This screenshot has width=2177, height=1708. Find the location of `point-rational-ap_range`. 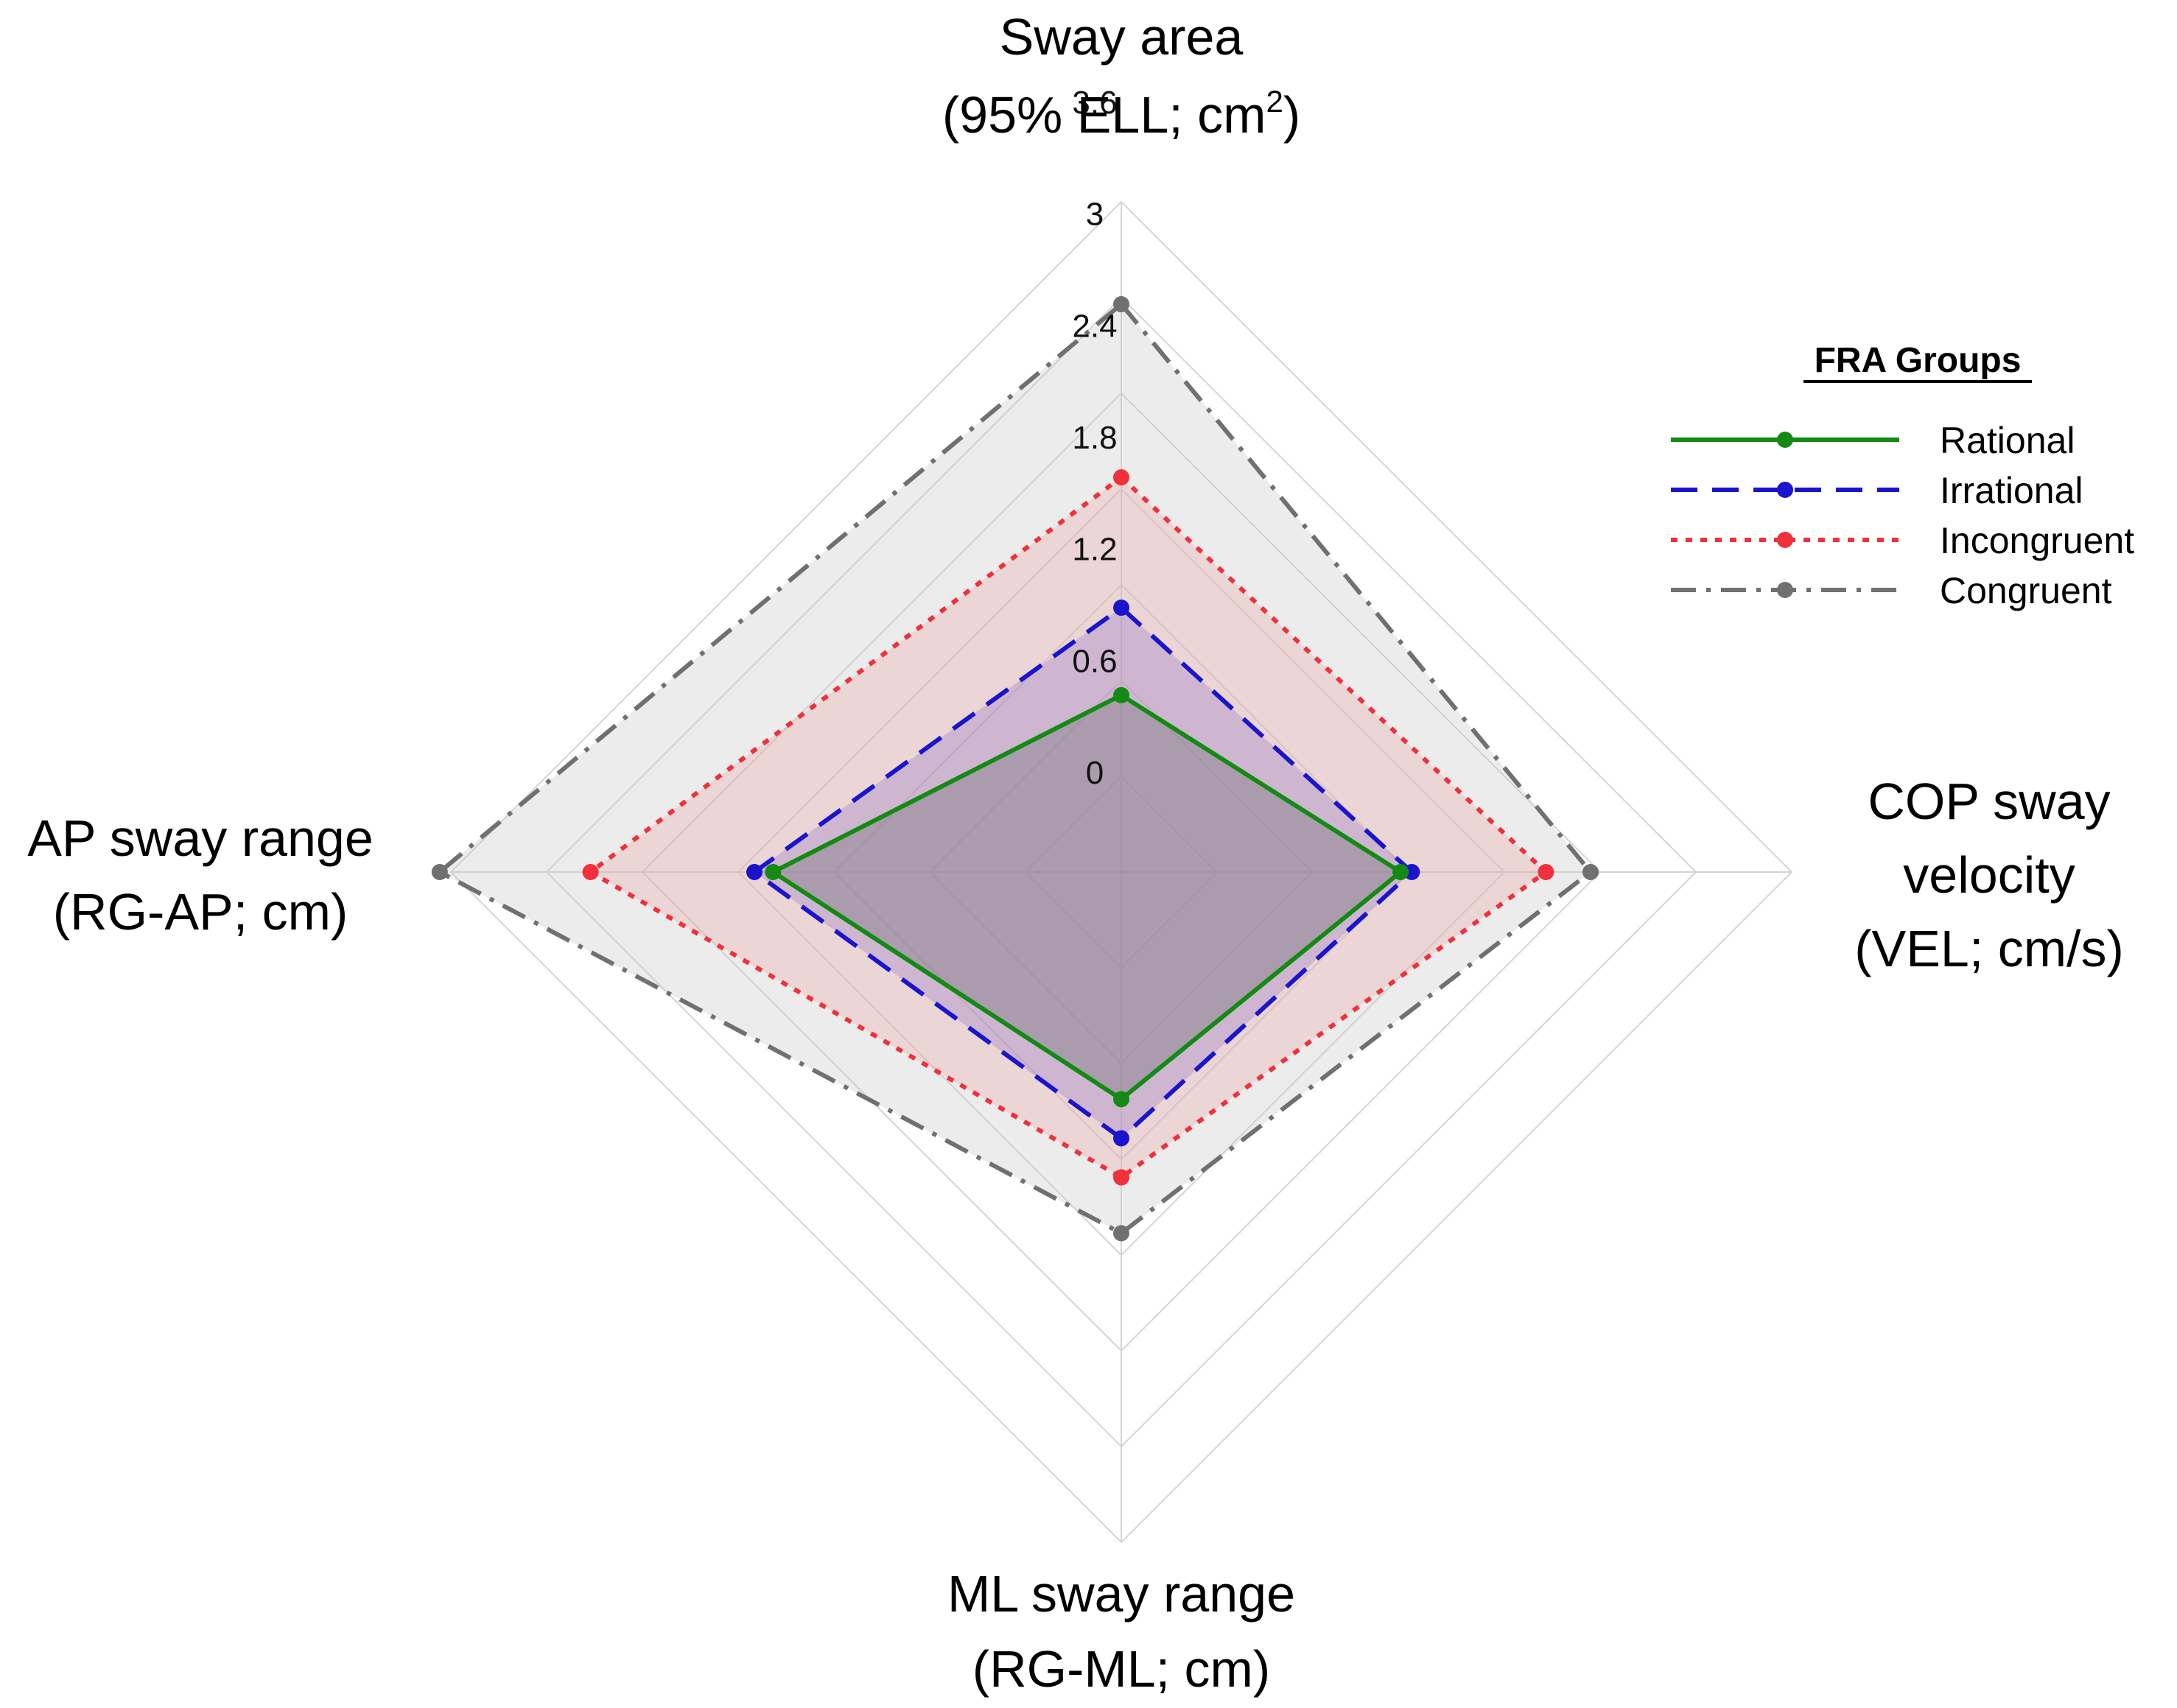

point-rational-ap_range is located at coordinates (773, 872).